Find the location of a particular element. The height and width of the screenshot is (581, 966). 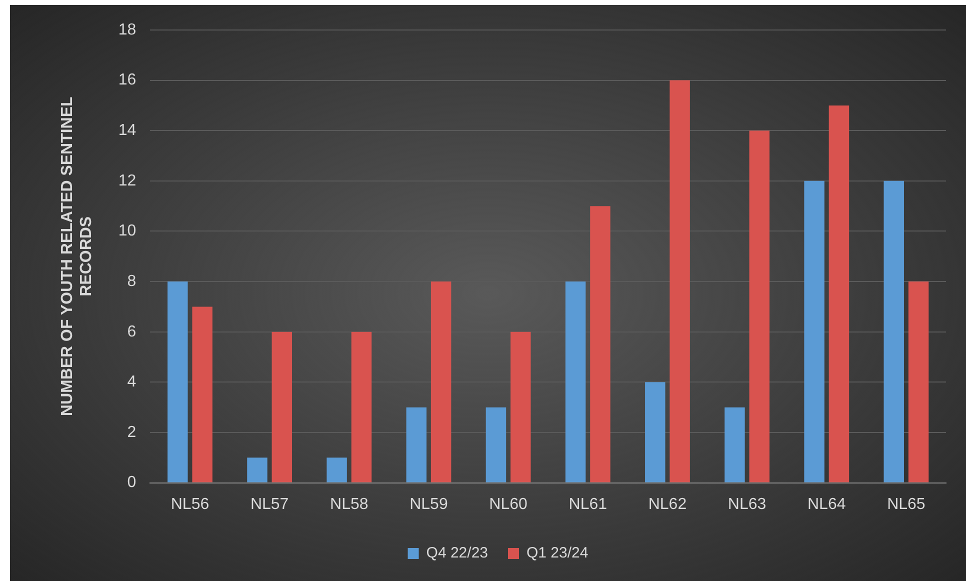

x-tick-label: NL62 is located at coordinates (667, 504).